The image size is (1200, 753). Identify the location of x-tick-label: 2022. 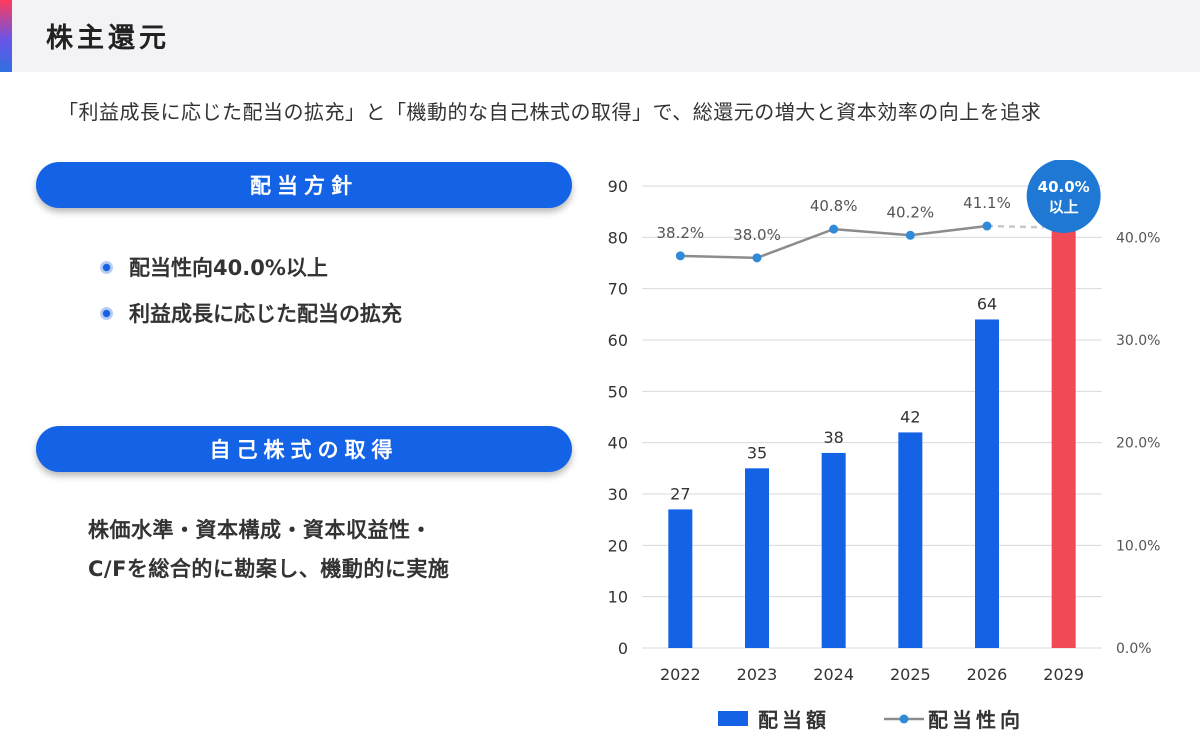
(680, 674).